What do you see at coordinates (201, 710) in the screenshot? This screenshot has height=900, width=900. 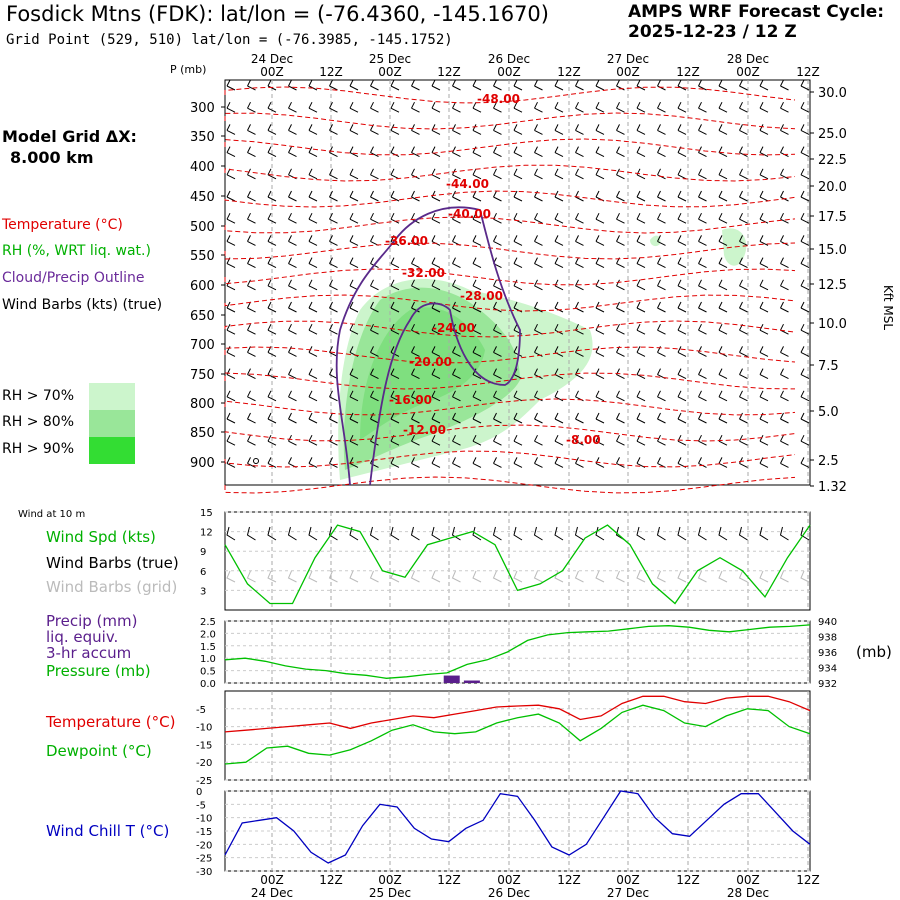 I see `temp-tick-label: -5` at bounding box center [201, 710].